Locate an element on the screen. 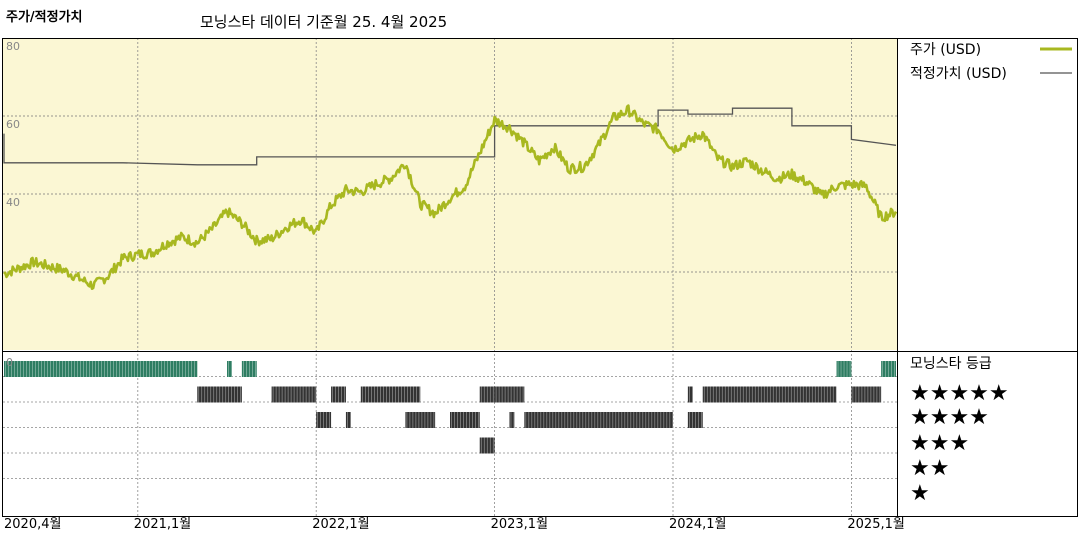 Image resolution: width=1080 pixels, height=540 pixels. rating-bar-2-stars is located at coordinates (487, 445).